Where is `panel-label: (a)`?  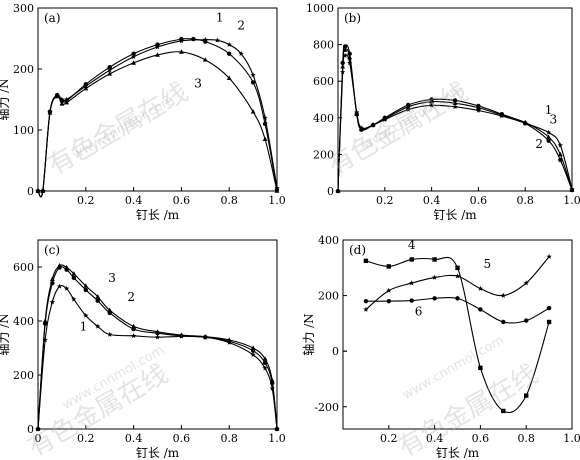 panel-label: (a) is located at coordinates (52, 18).